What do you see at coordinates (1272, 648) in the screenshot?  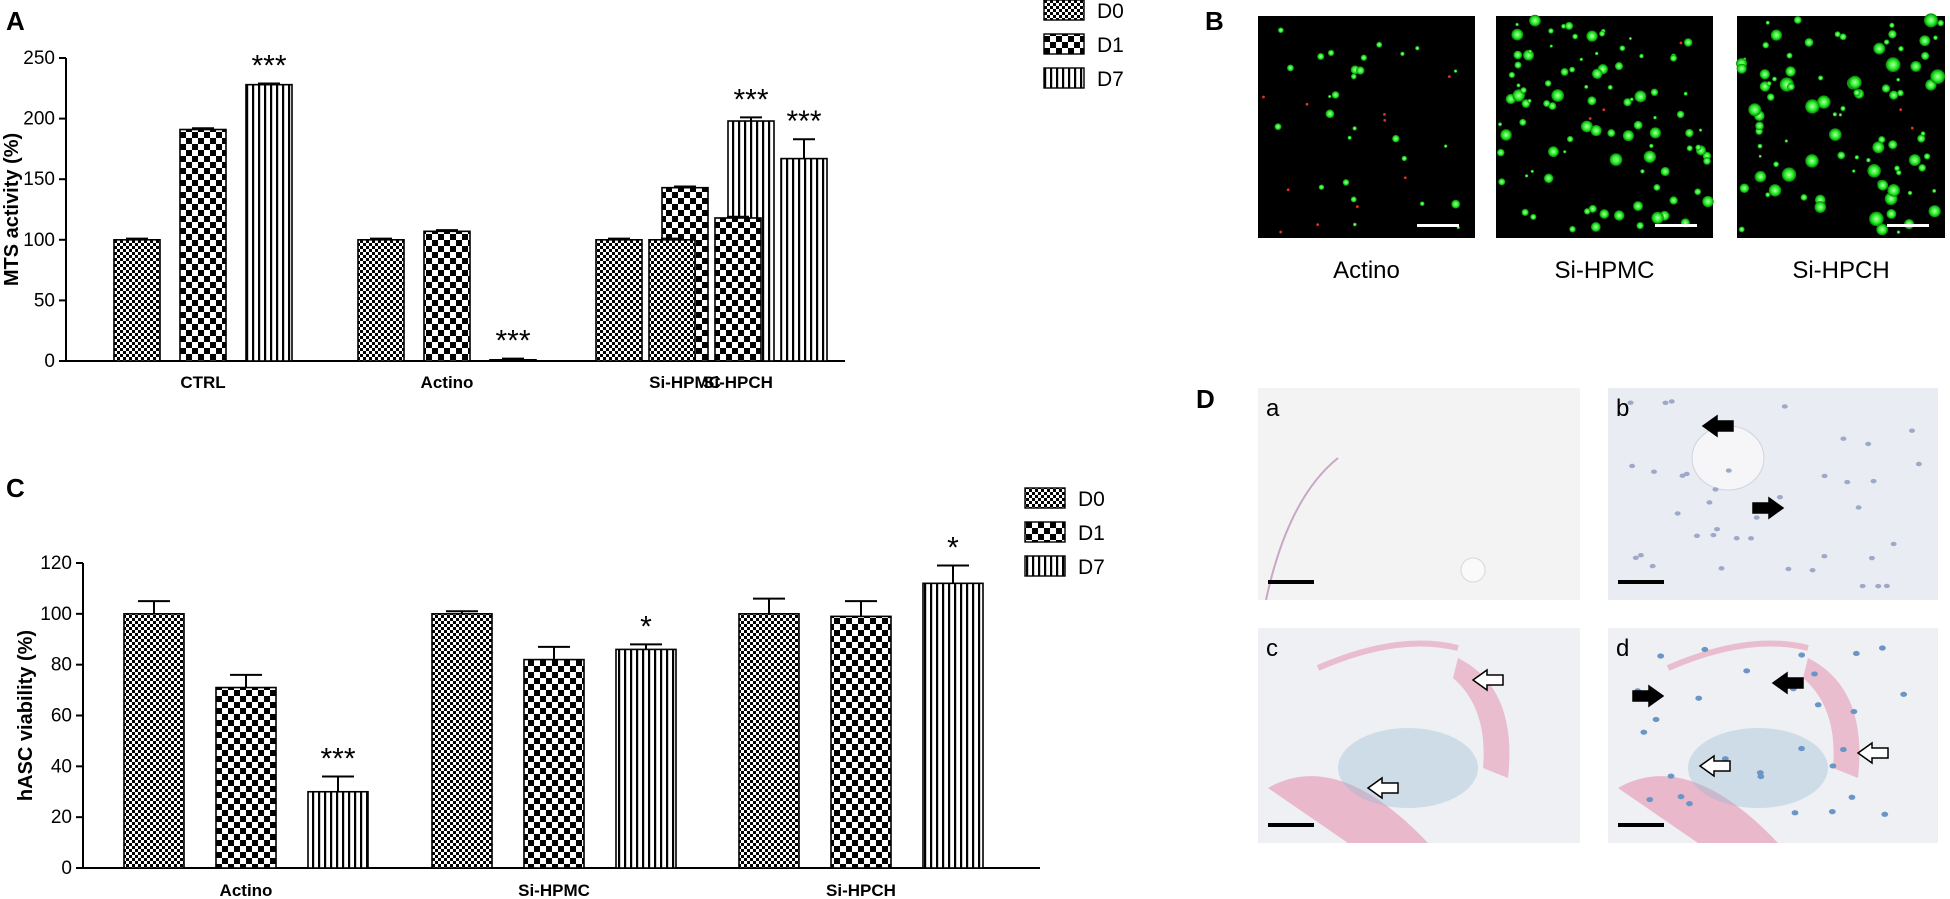 I see `image-sublabel: c` at bounding box center [1272, 648].